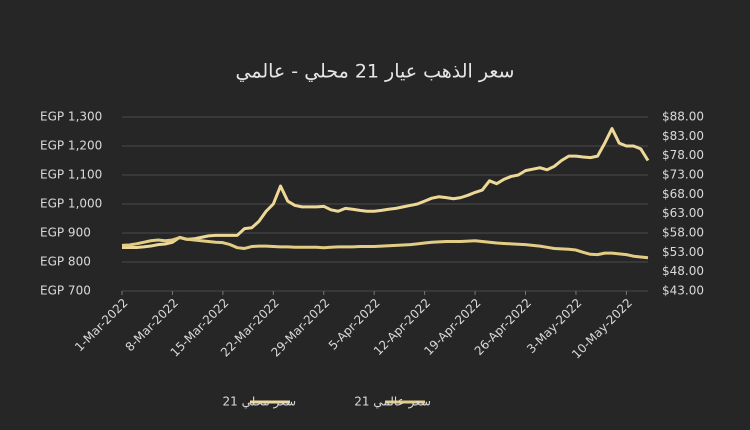  I want to click on y2-tick-label: $73.00, so click(683, 175).